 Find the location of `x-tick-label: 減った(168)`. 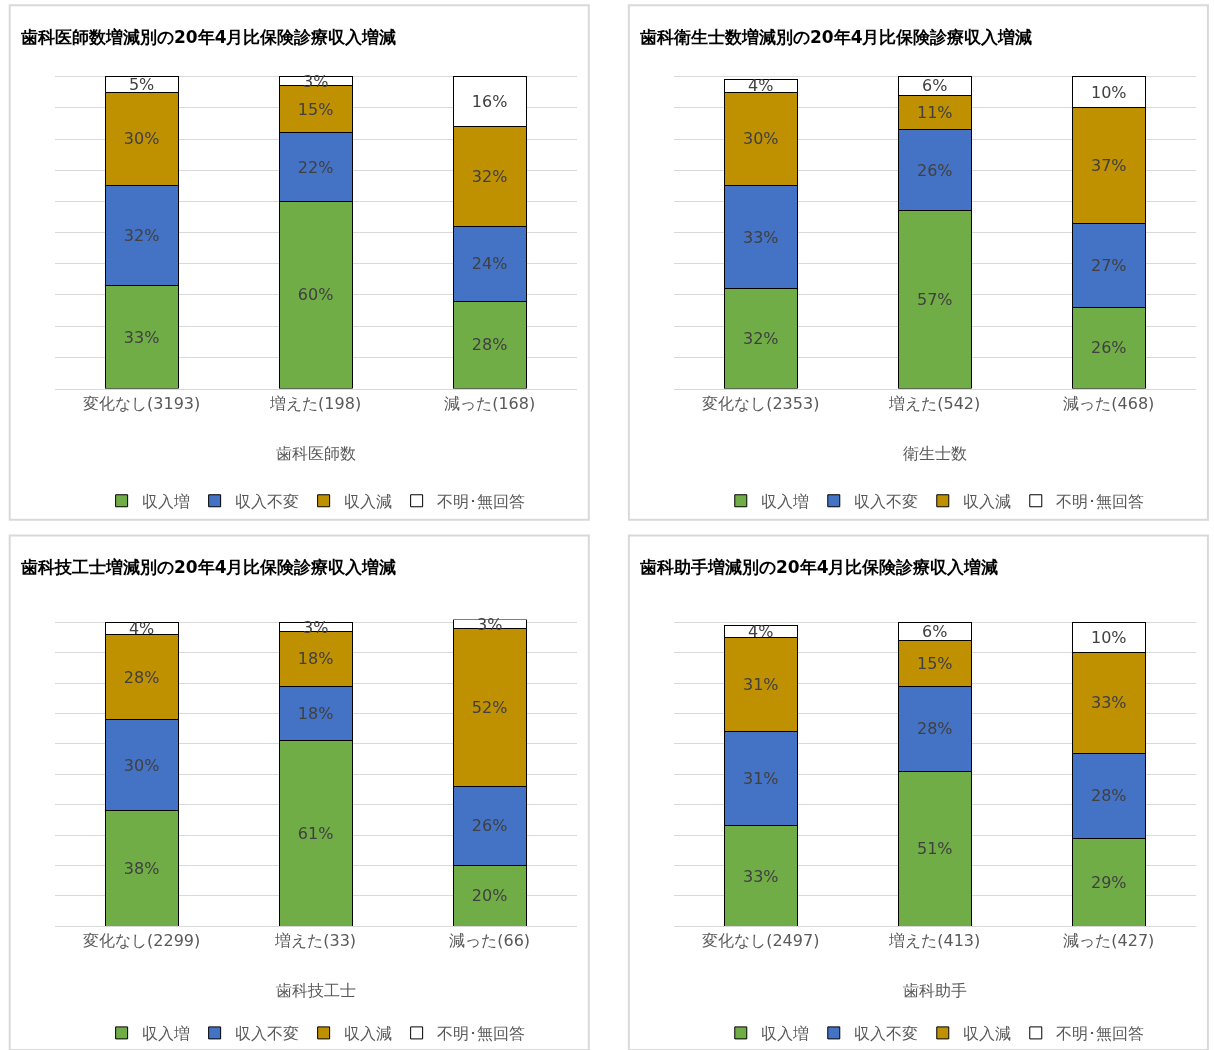

x-tick-label: 減った(168) is located at coordinates (490, 403).